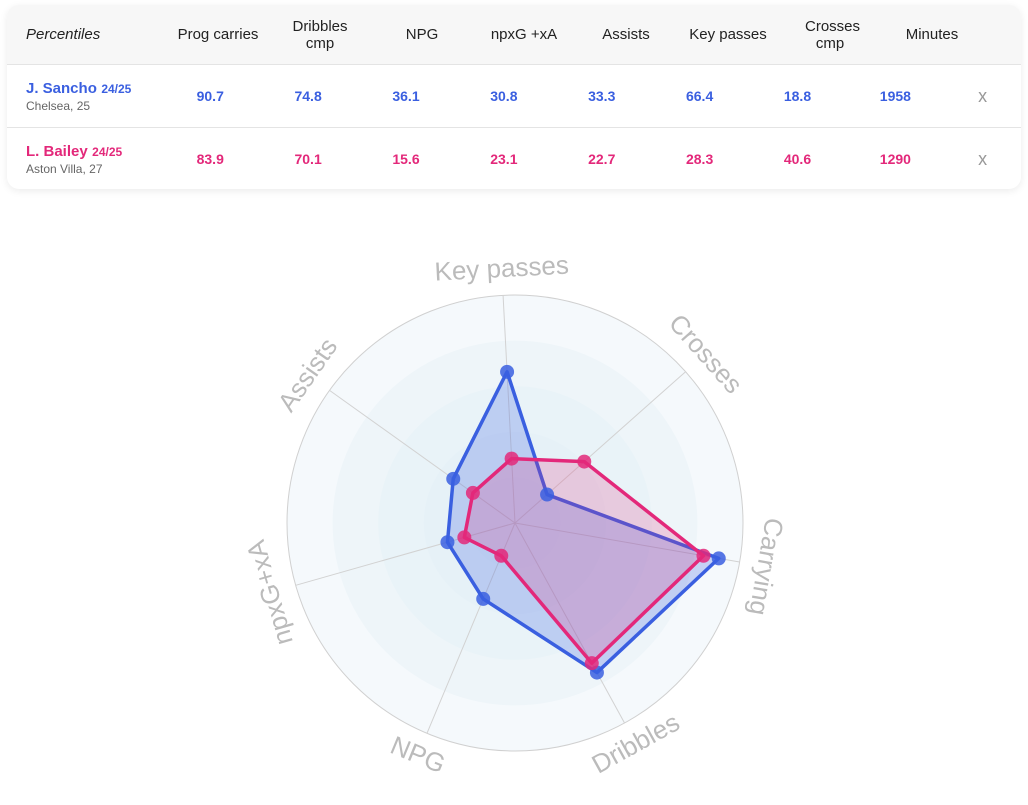 This screenshot has width=1028, height=805. I want to click on player-name: L. Bailey, so click(57, 151).